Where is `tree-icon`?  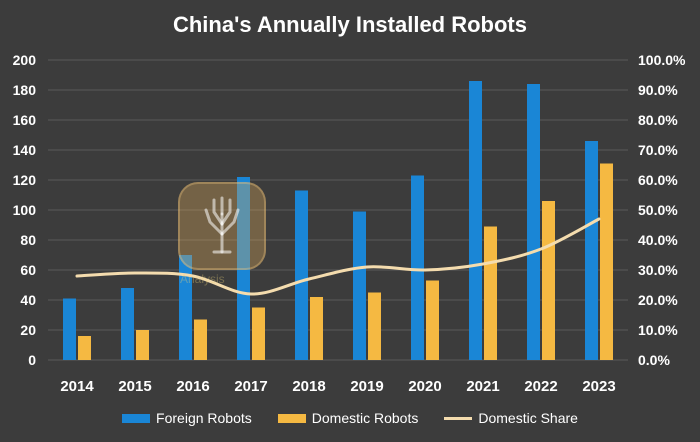
tree-icon is located at coordinates (222, 225).